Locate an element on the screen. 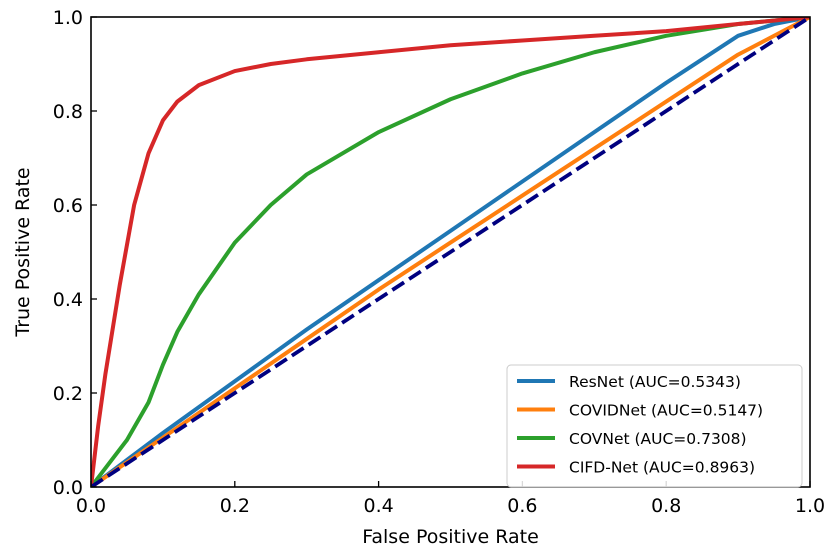  y-tick-label: 1.0 is located at coordinates (68, 18).